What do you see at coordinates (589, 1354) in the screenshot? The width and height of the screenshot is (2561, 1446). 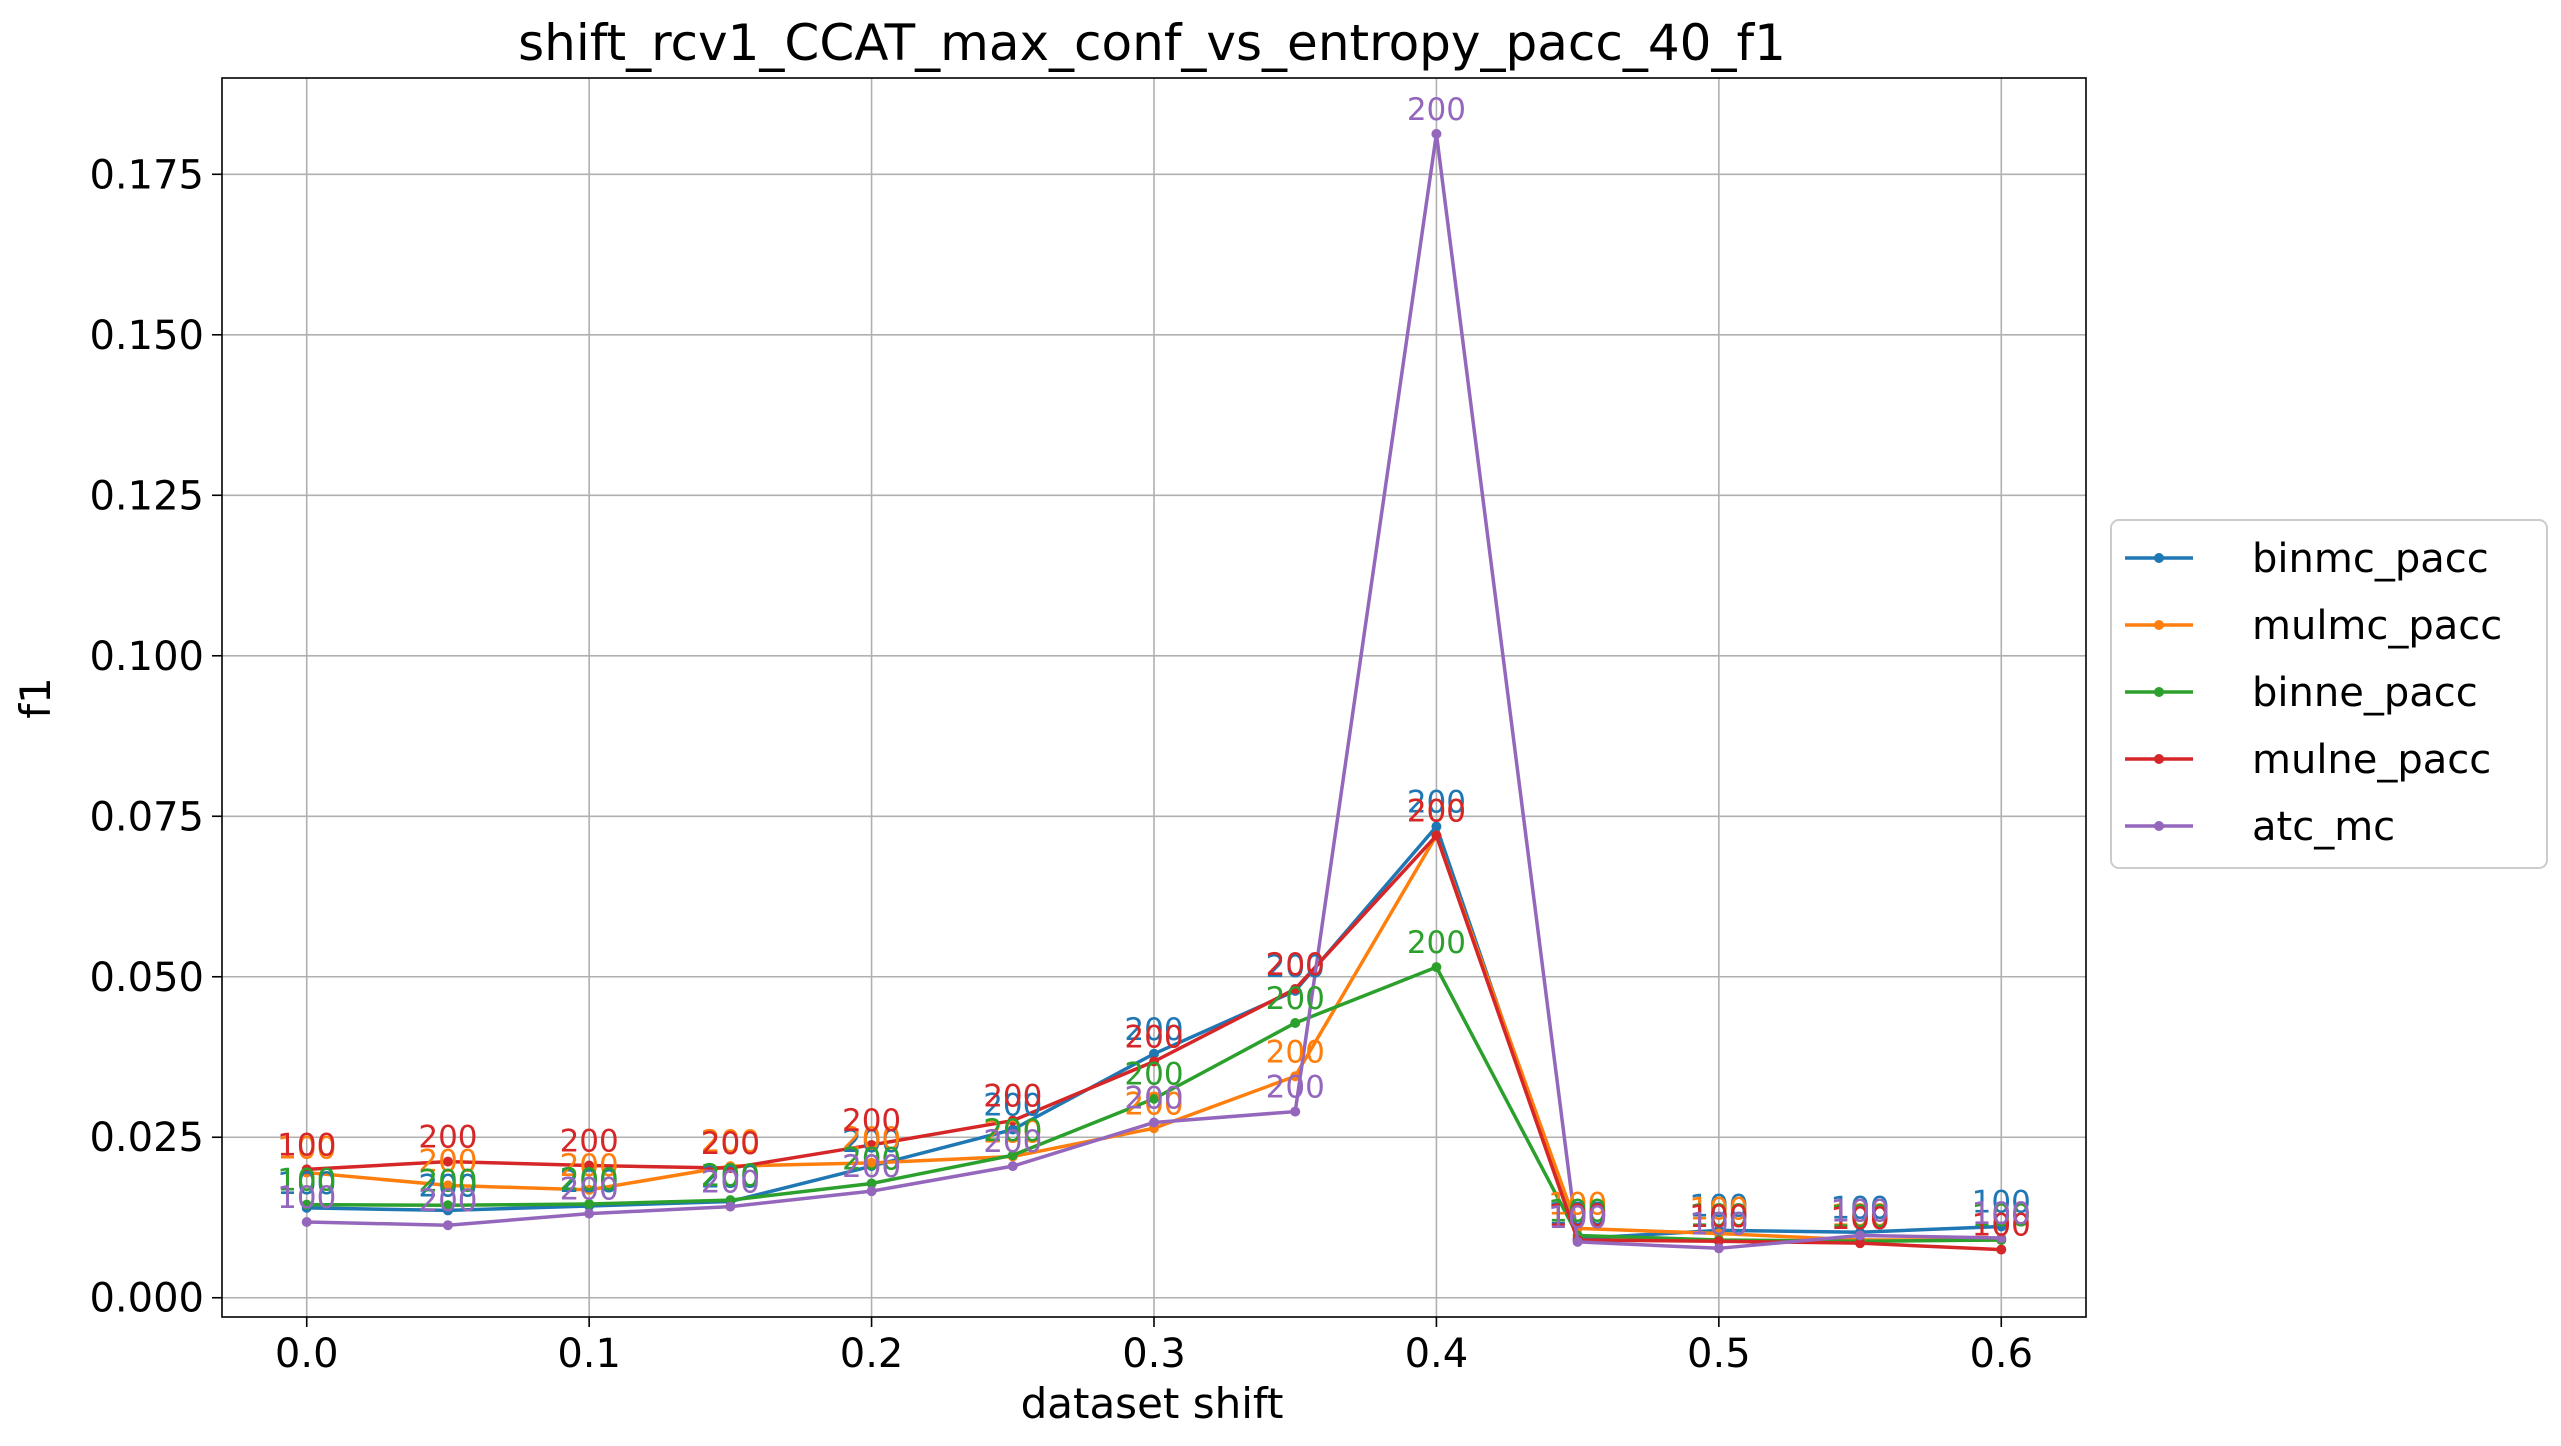 I see `x-tick-label: 0.1` at bounding box center [589, 1354].